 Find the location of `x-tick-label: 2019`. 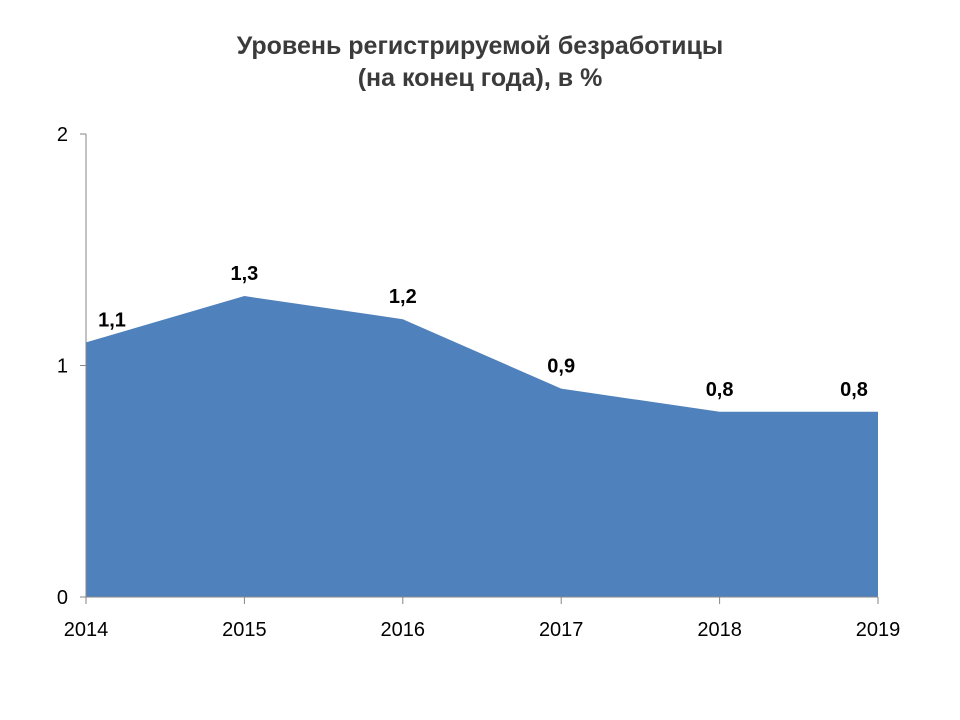

x-tick-label: 2019 is located at coordinates (878, 630).